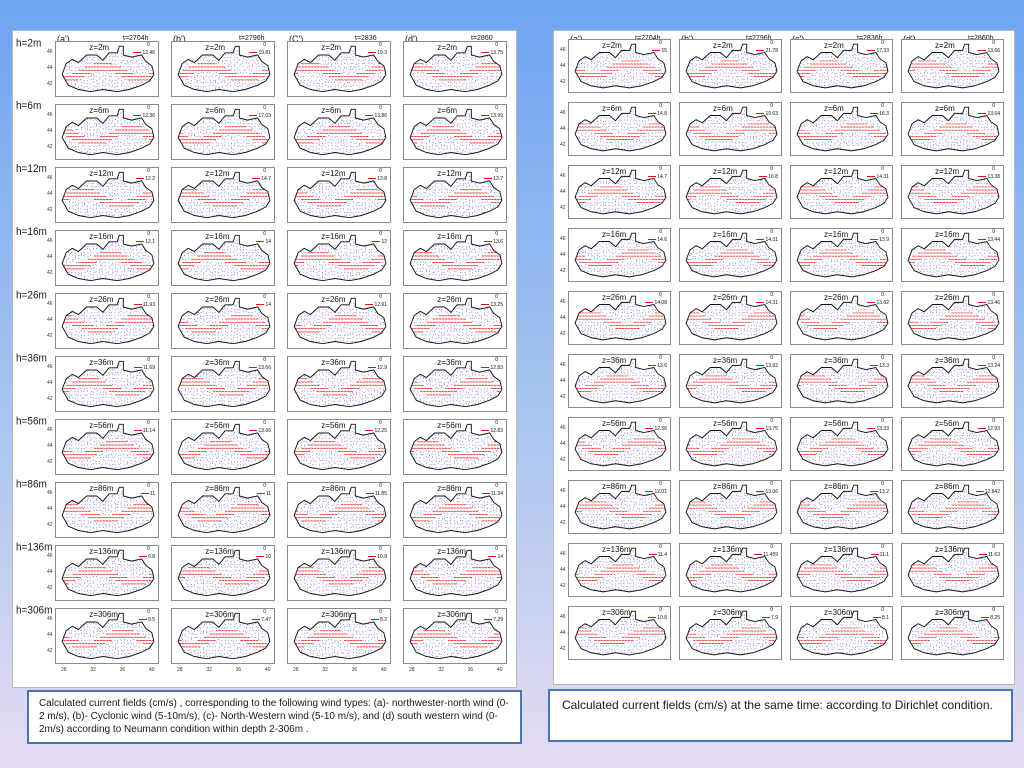 Image resolution: width=1024 pixels, height=768 pixels. I want to click on depth-label: z=2m, so click(215, 47).